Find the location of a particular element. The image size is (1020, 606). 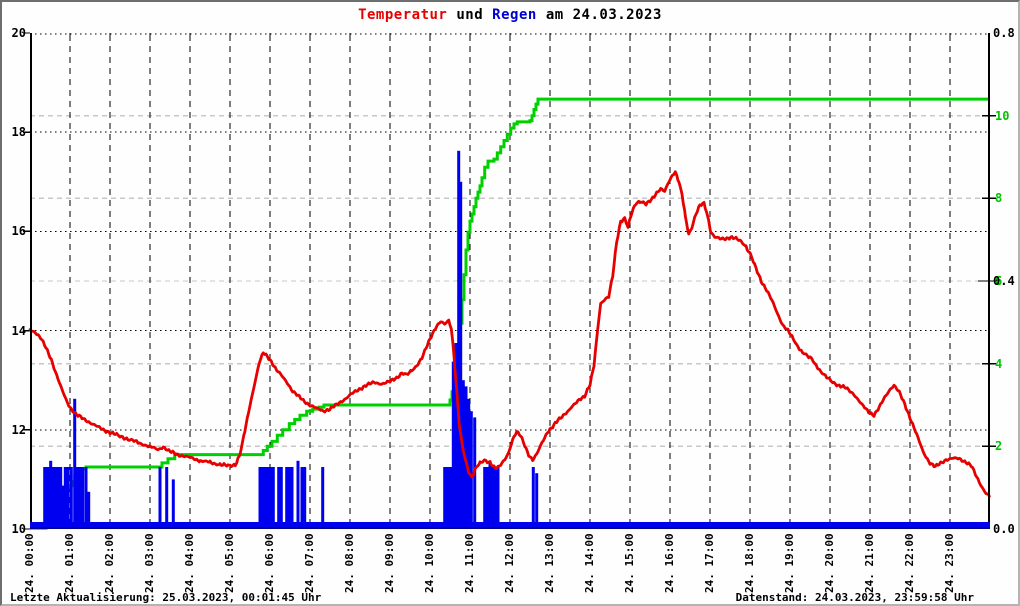

y-axis-left-label: 10 is located at coordinates (18, 529).